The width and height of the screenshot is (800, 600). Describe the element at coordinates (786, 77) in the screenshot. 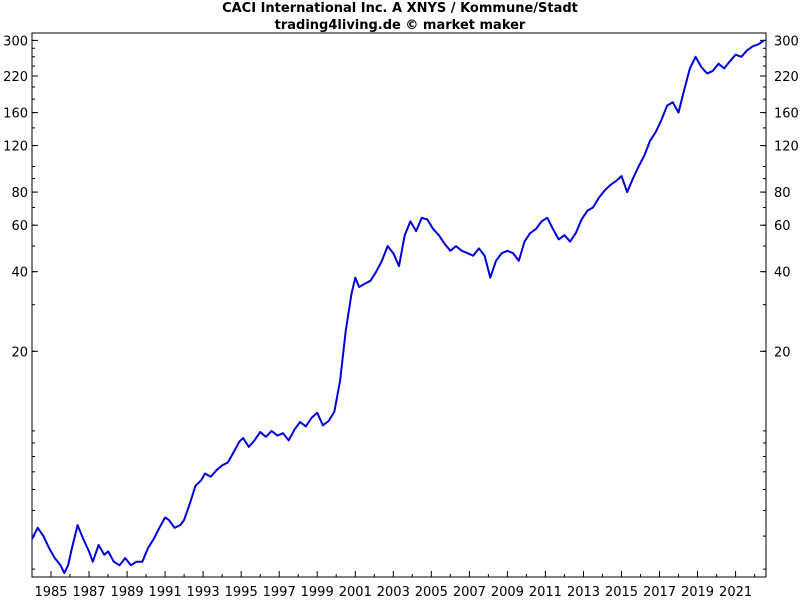

I see `y-tick-label-right: 220` at that location.